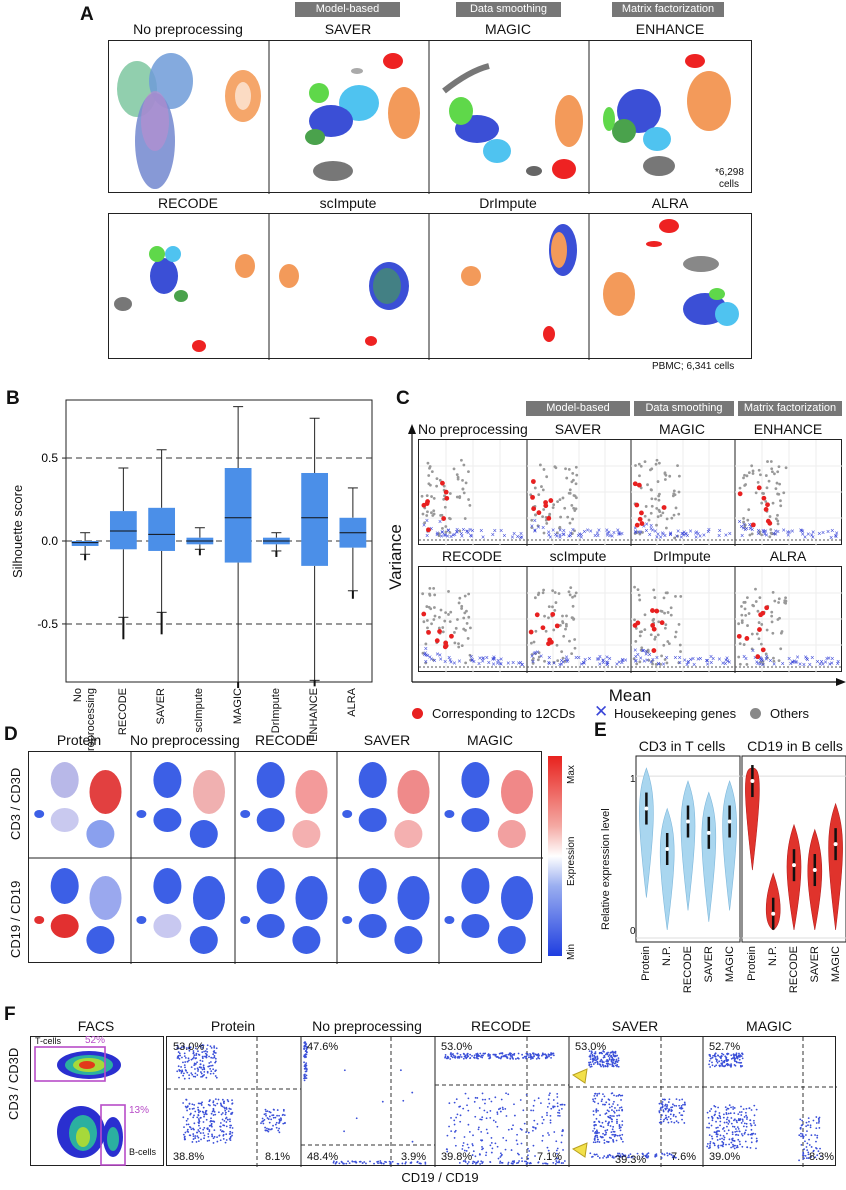 Image resolution: width=846 pixels, height=1190 pixels. I want to click on c-hk-1-3-8: ×, so click(745, 530).